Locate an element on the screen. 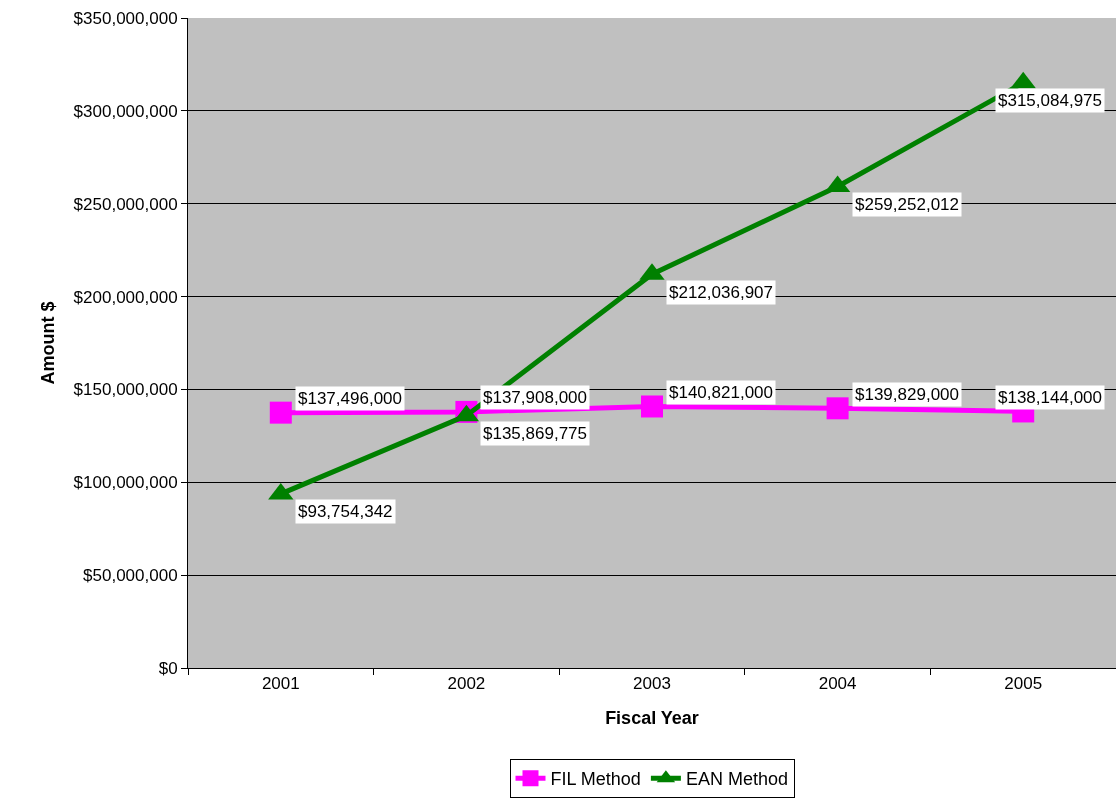  x-tick-label: 2003 is located at coordinates (652, 684).